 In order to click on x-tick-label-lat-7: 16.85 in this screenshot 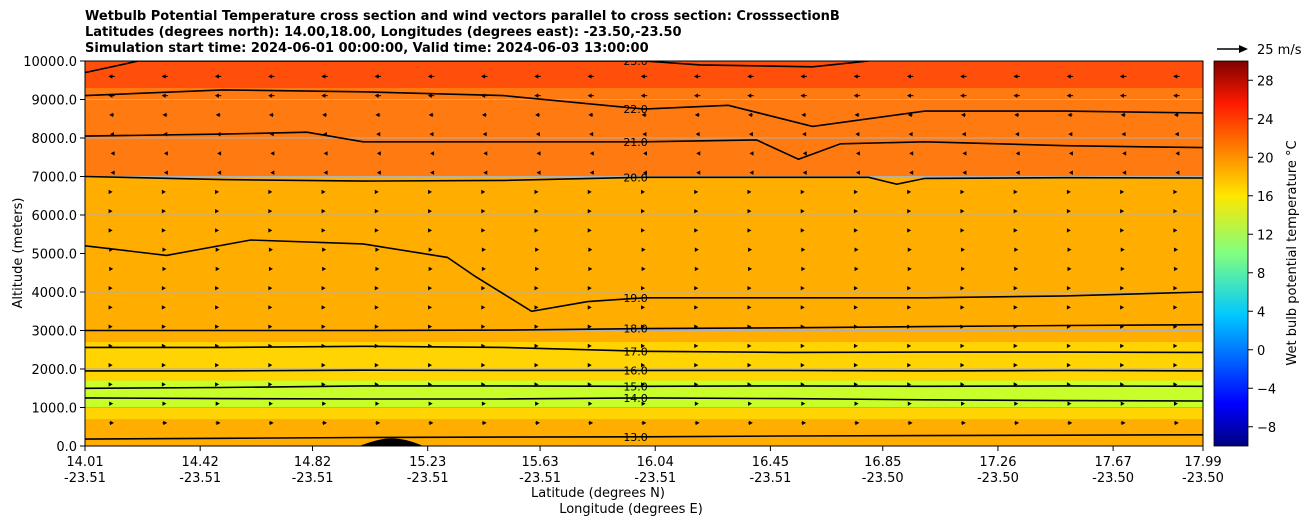, I will do `click(882, 462)`.